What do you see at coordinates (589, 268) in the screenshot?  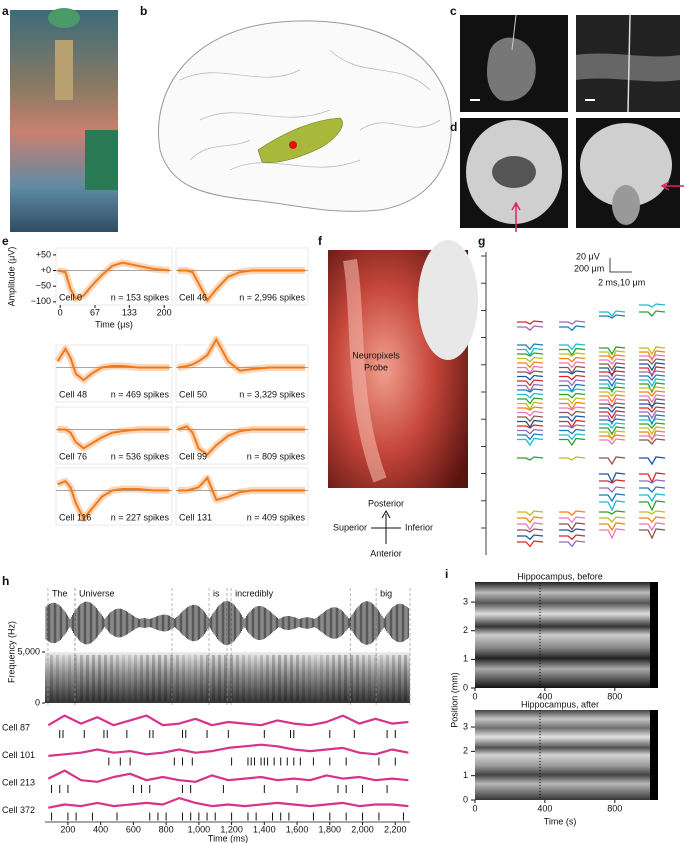 I see `scale-label: 200 μm` at bounding box center [589, 268].